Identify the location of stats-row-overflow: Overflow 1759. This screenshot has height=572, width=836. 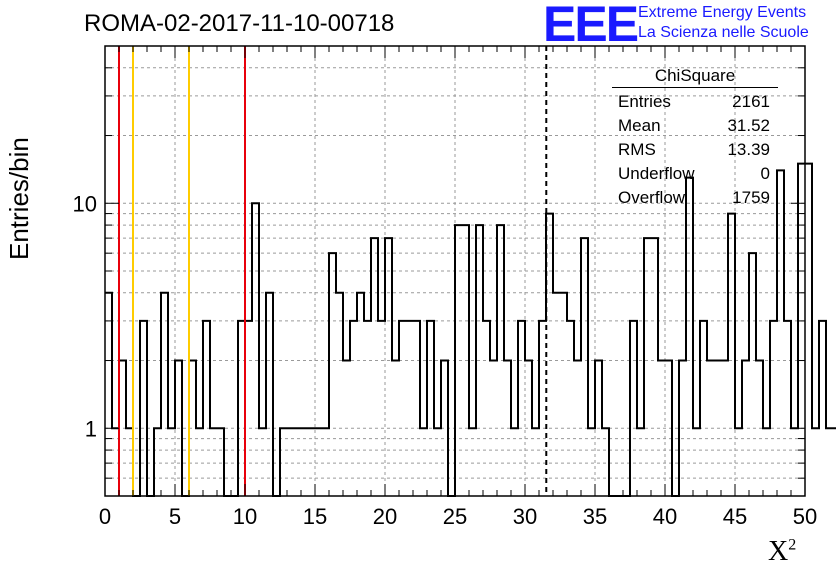
(695, 198).